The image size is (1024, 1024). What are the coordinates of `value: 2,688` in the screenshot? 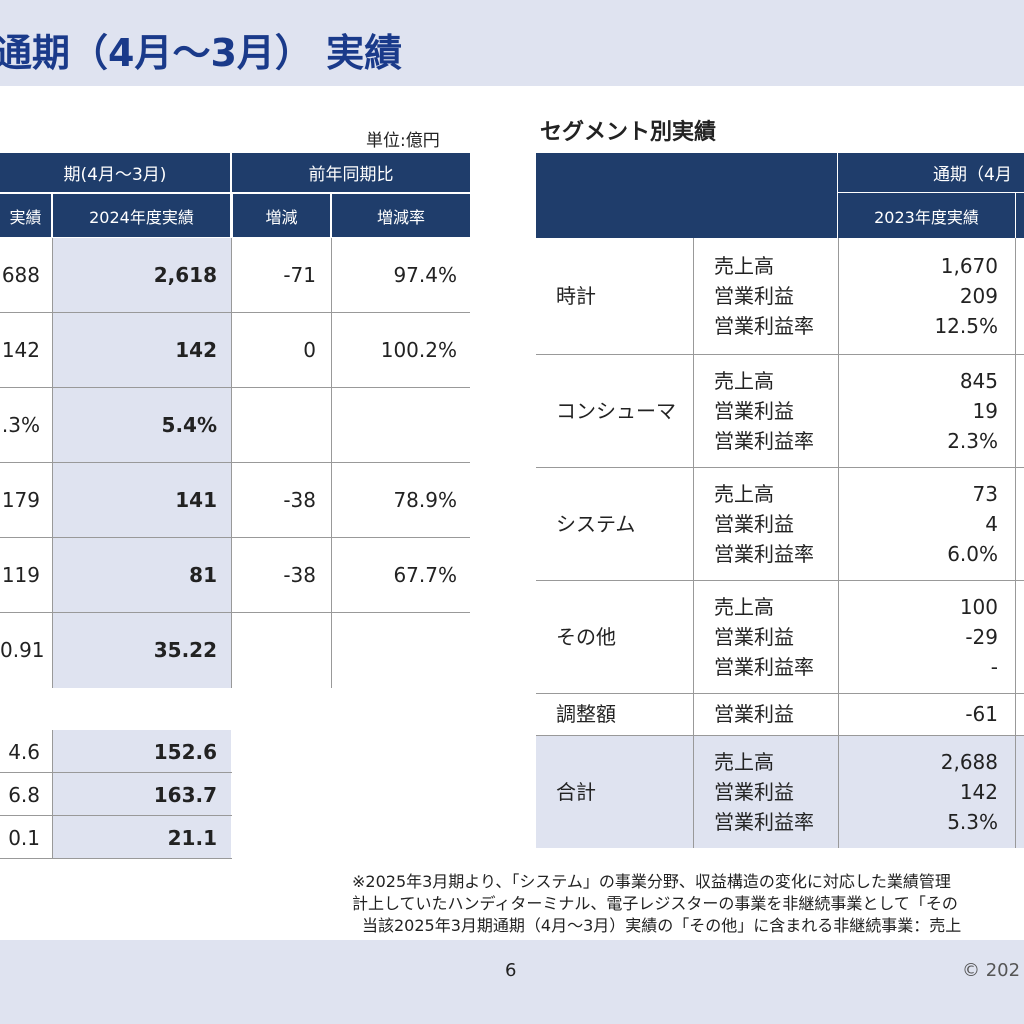 It's located at (969, 761).